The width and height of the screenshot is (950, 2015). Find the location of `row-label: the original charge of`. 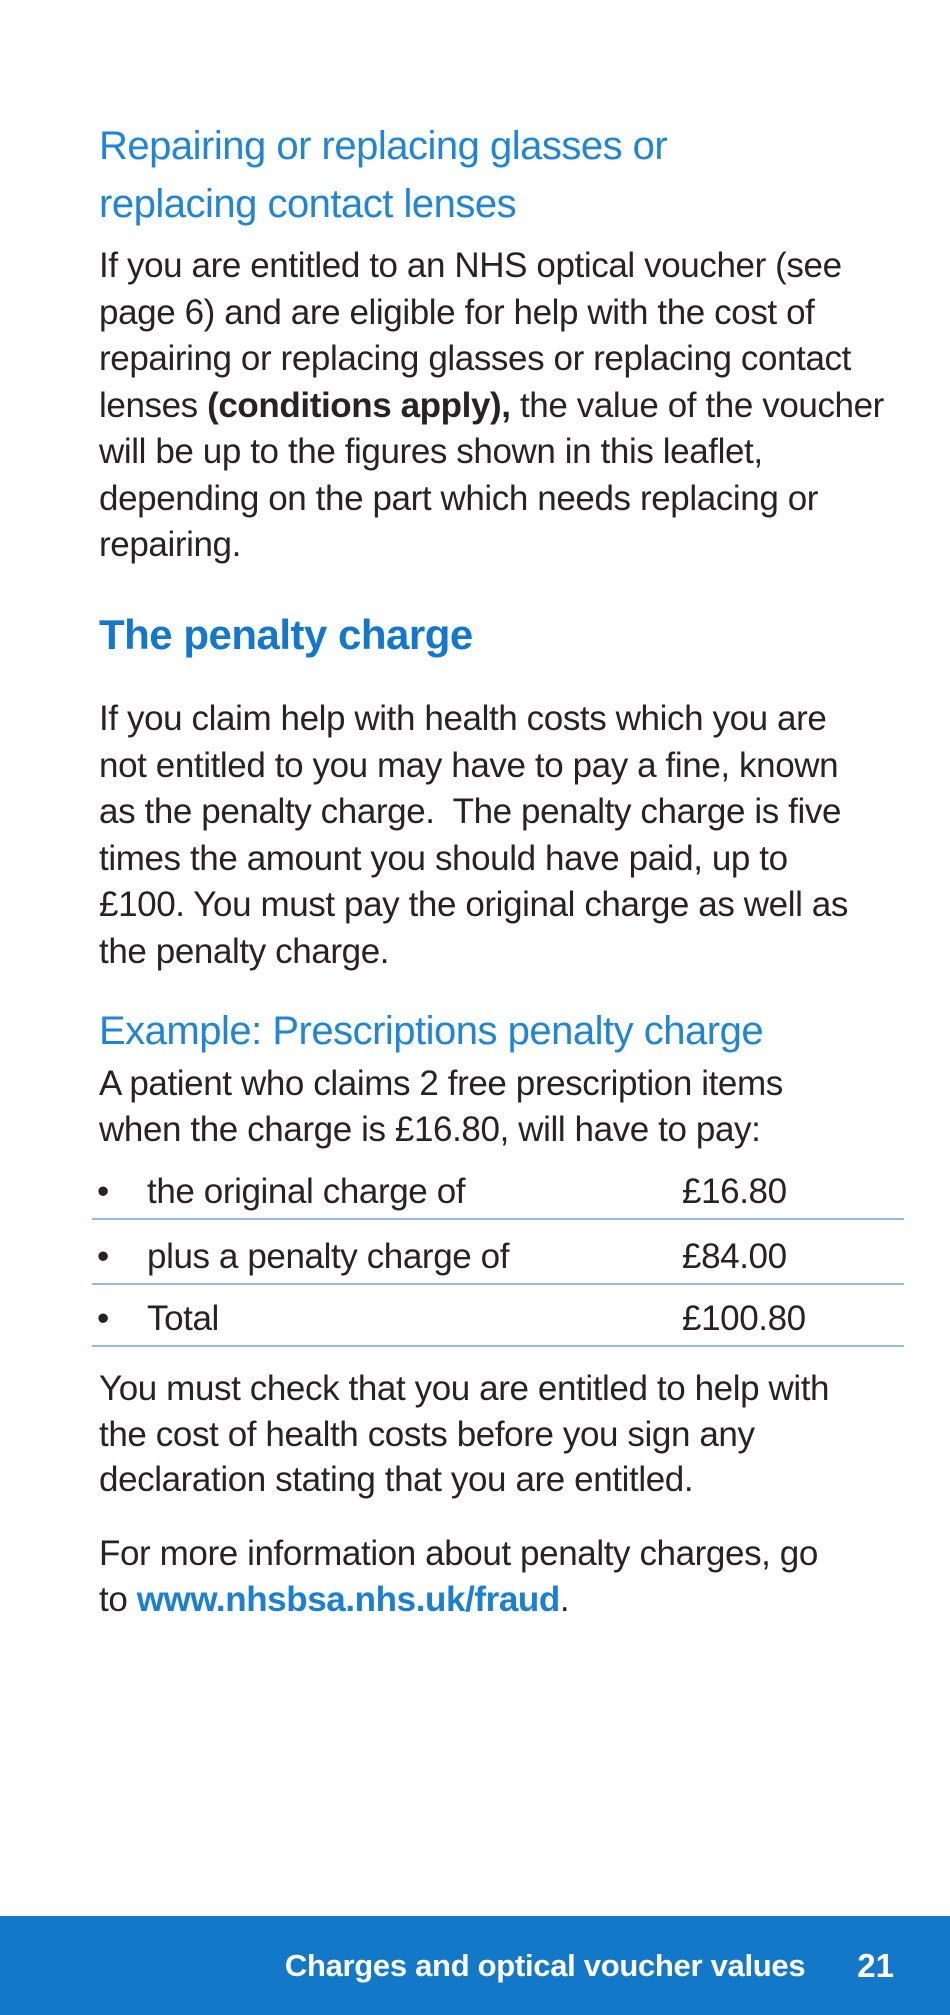

row-label: the original charge of is located at coordinates (306, 1191).